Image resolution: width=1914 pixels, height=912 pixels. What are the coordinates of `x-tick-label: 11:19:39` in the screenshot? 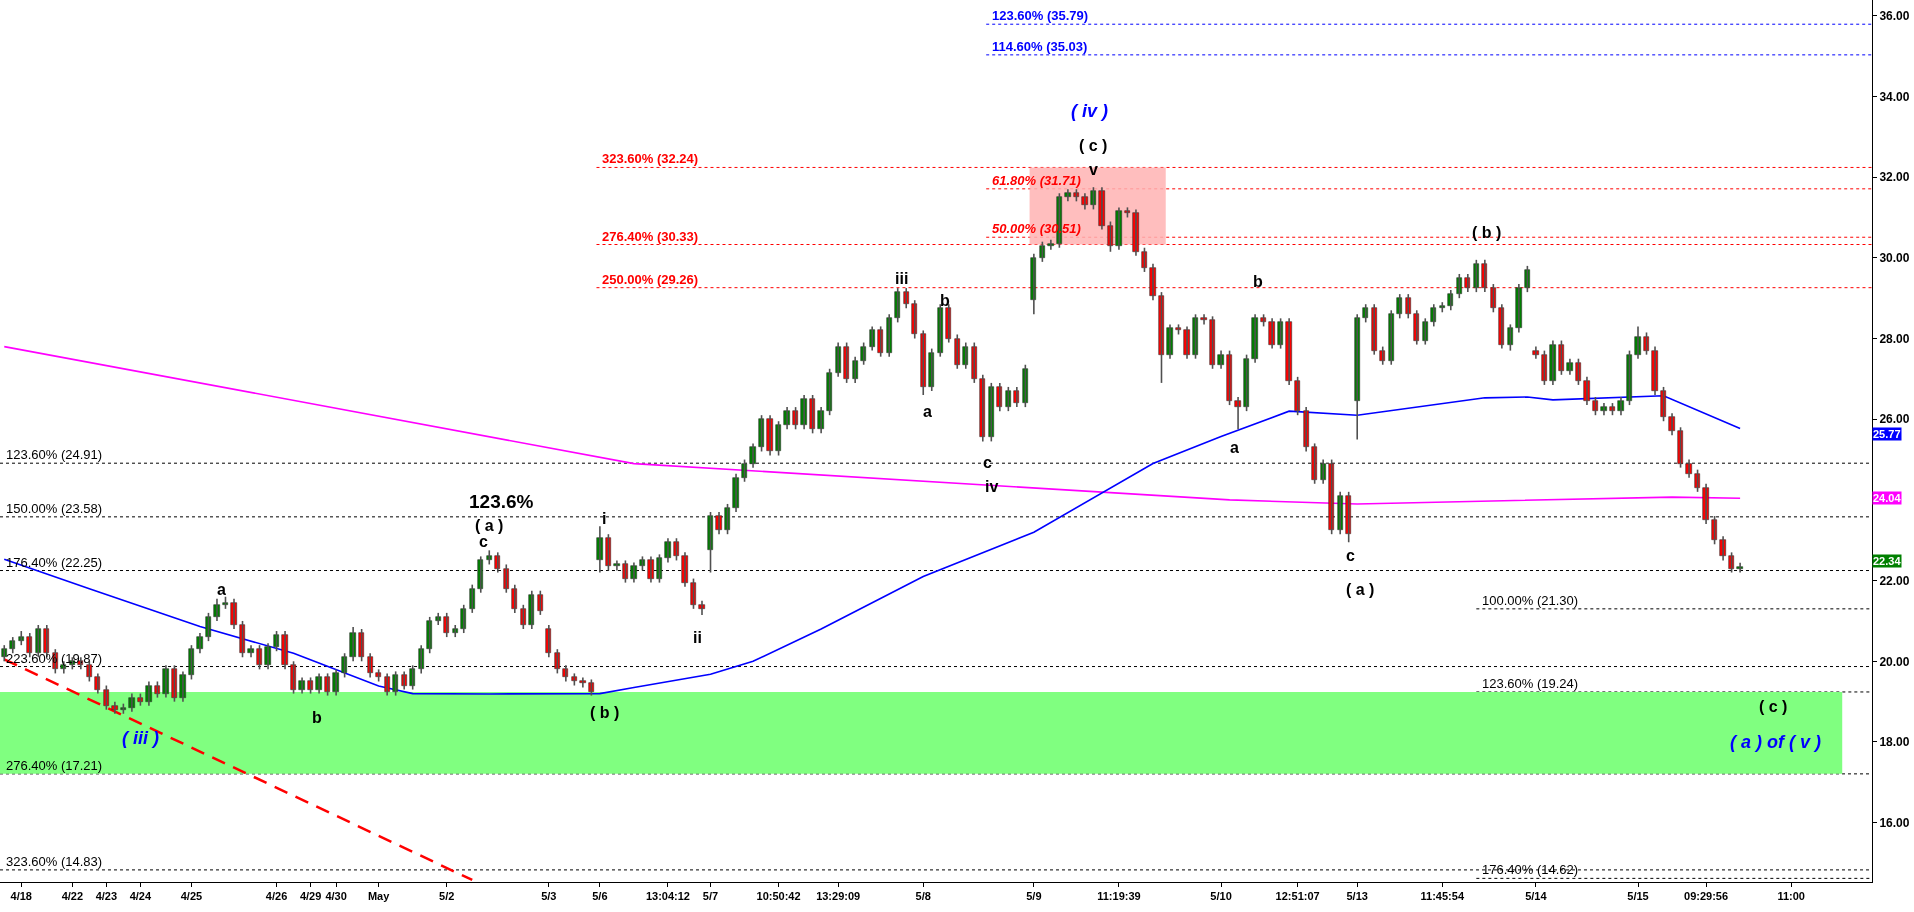 It's located at (1119, 896).